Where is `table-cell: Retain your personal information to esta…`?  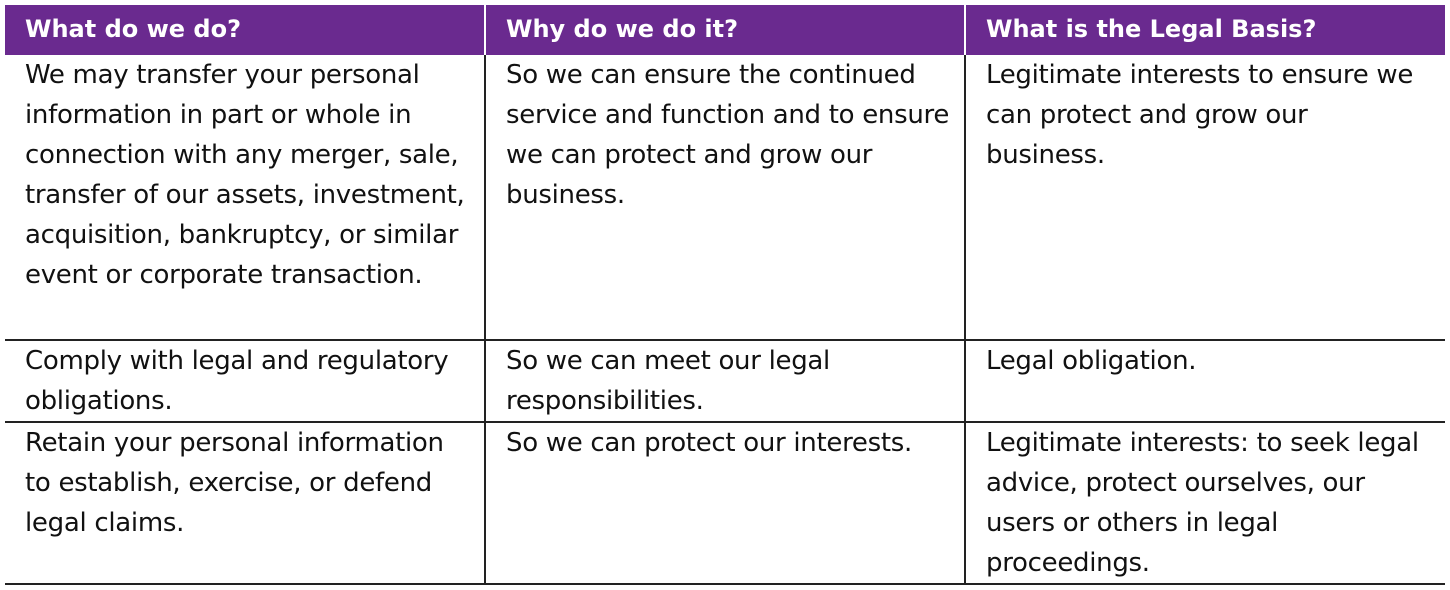
table-cell: Retain your personal information to esta… is located at coordinates (245, 503).